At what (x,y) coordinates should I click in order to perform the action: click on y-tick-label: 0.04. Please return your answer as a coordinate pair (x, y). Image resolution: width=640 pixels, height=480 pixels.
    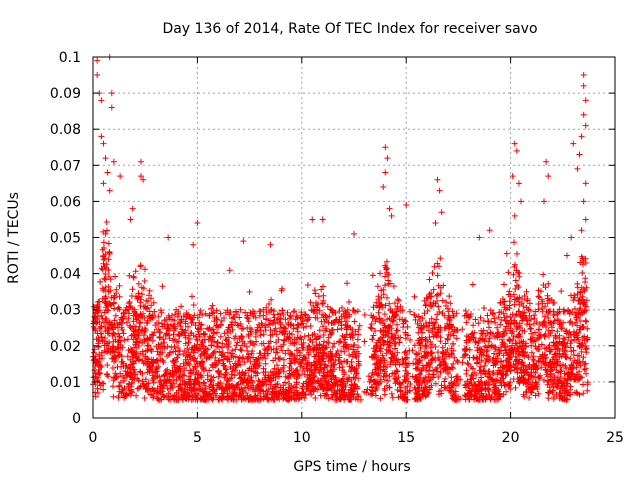
    Looking at the image, I should click on (65, 275).